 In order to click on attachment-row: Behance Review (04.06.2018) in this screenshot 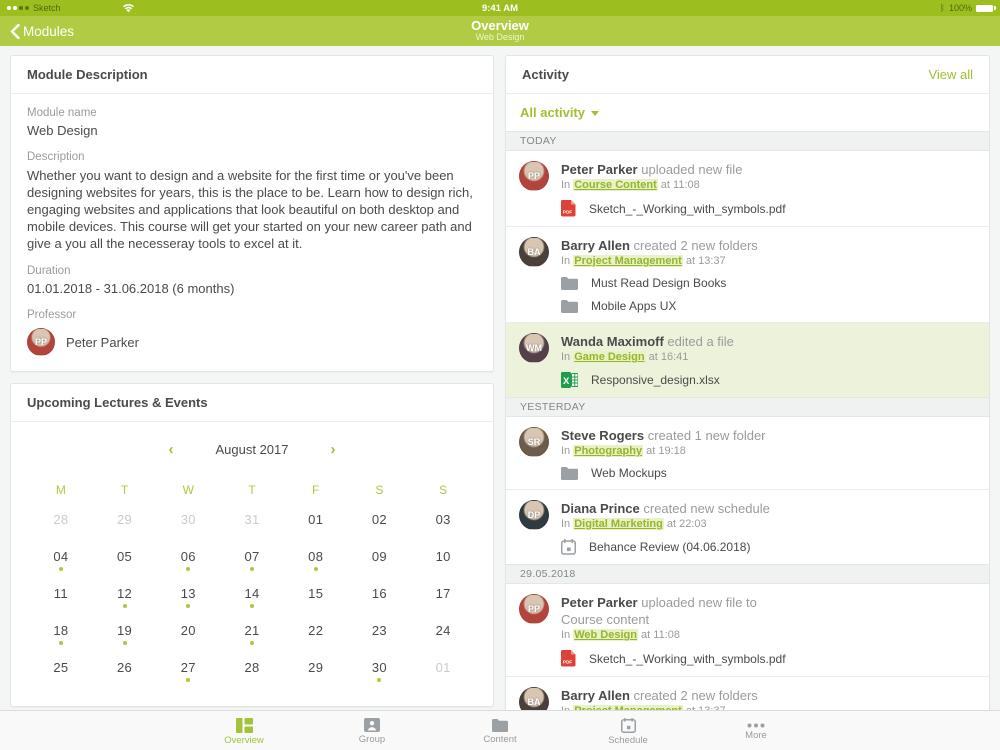, I will do `click(768, 547)`.